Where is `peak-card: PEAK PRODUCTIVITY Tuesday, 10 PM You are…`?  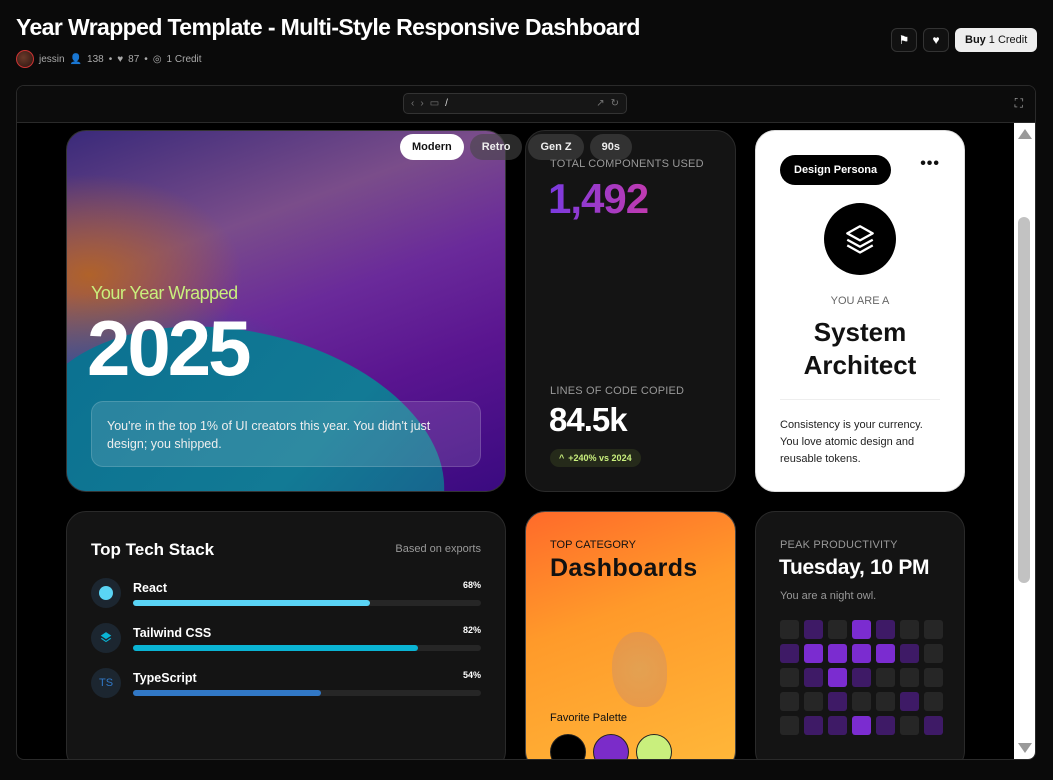 peak-card: PEAK PRODUCTIVITY Tuesday, 10 PM You are… is located at coordinates (860, 635).